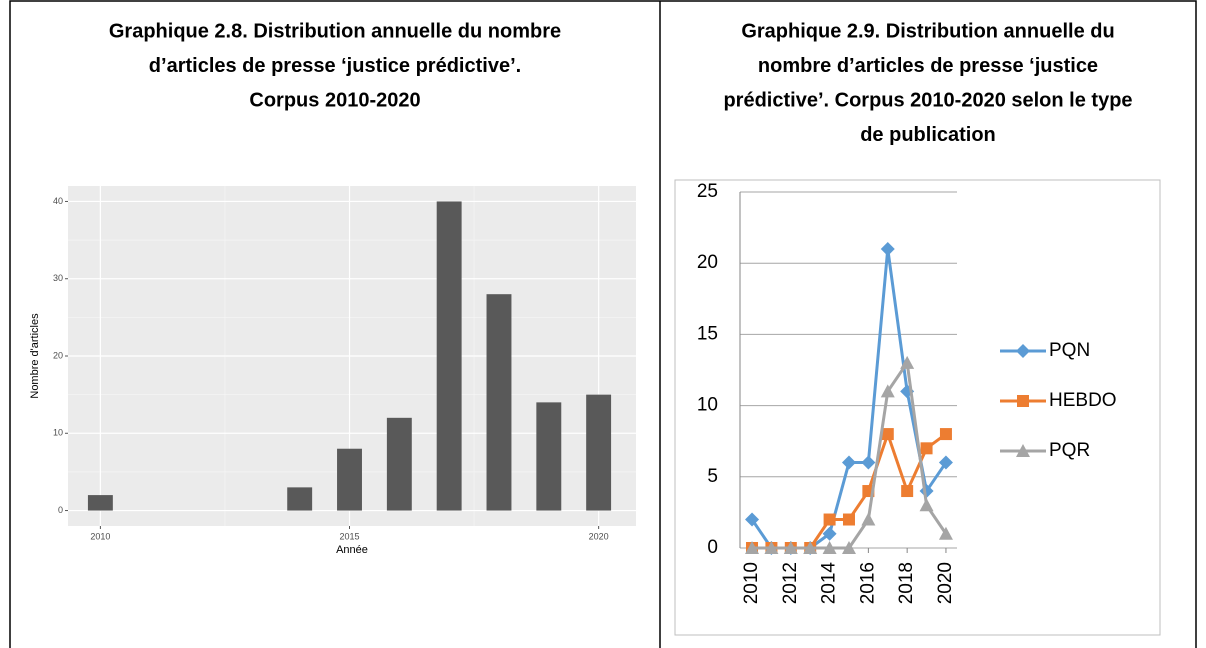  I want to click on y-tick-label: 25, so click(707, 191).